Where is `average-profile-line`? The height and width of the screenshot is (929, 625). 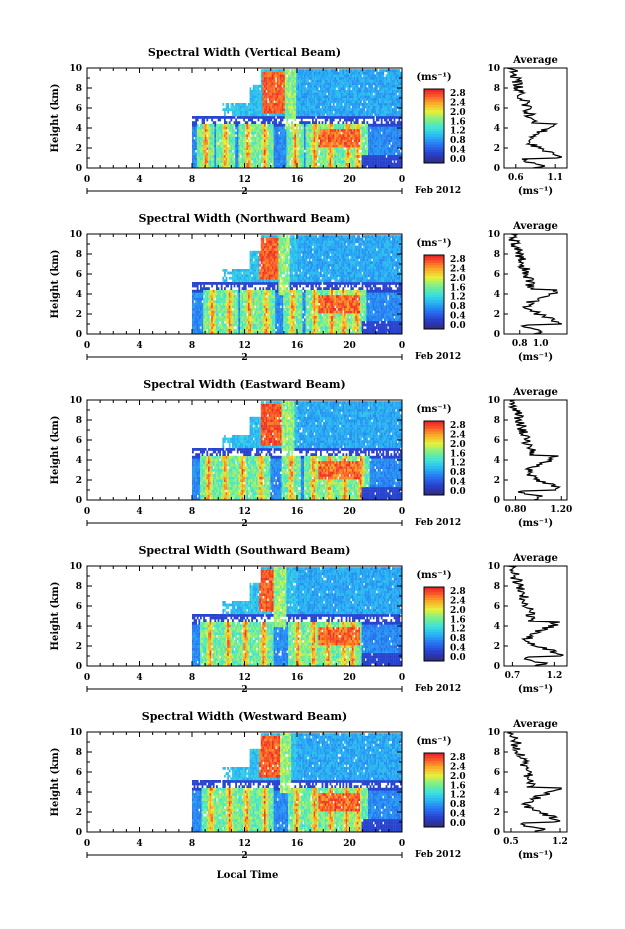
average-profile-line is located at coordinates (535, 118).